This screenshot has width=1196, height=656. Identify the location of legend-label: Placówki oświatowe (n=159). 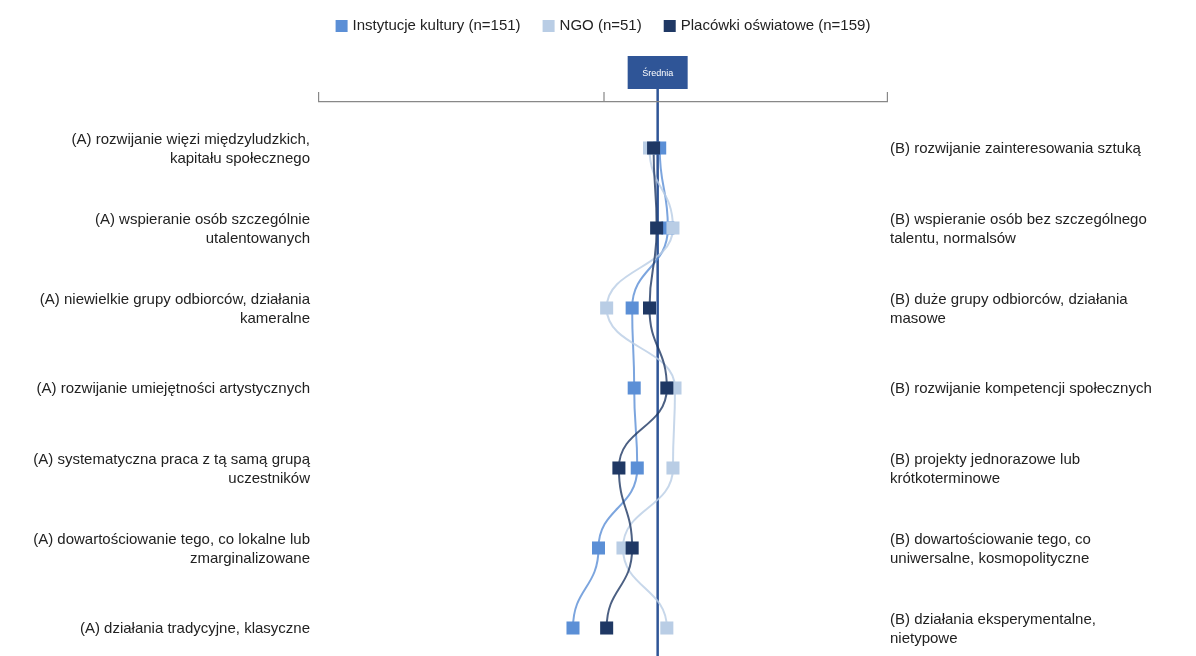
(775, 24).